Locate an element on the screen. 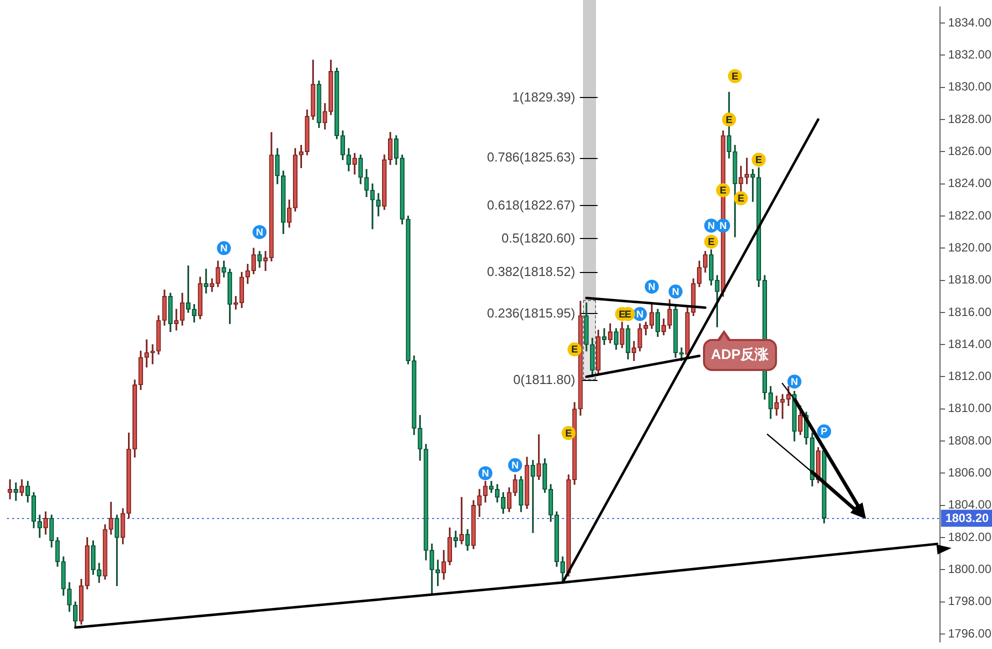 This screenshot has width=992, height=649. y-tick-label: 1800.00 is located at coordinates (970, 569).